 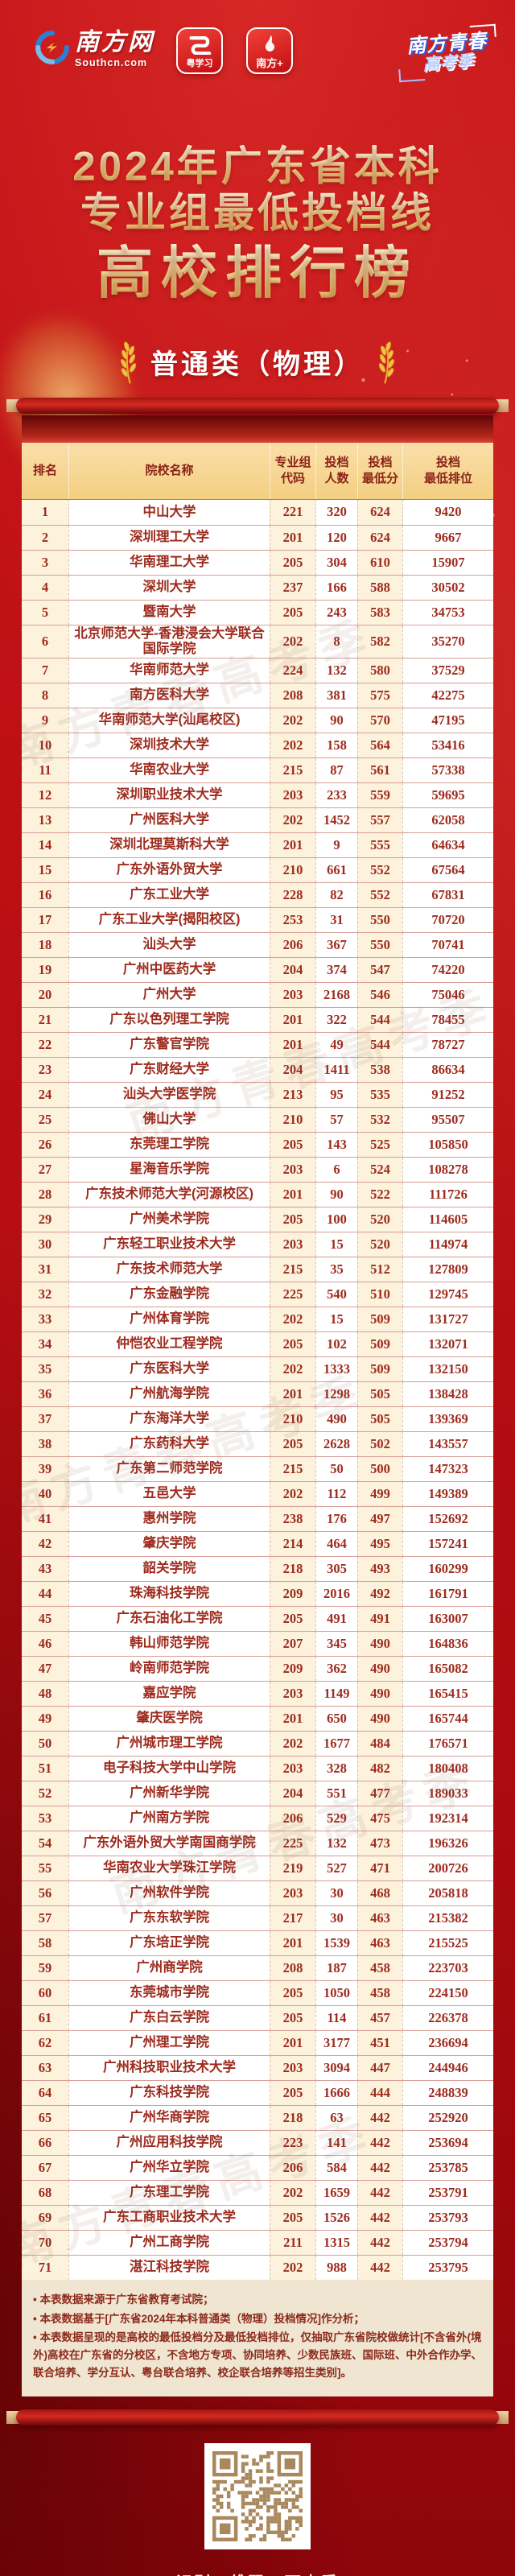 I want to click on table-row: 57 广东东软学院 217 30 463 215382, so click(x=257, y=1917).